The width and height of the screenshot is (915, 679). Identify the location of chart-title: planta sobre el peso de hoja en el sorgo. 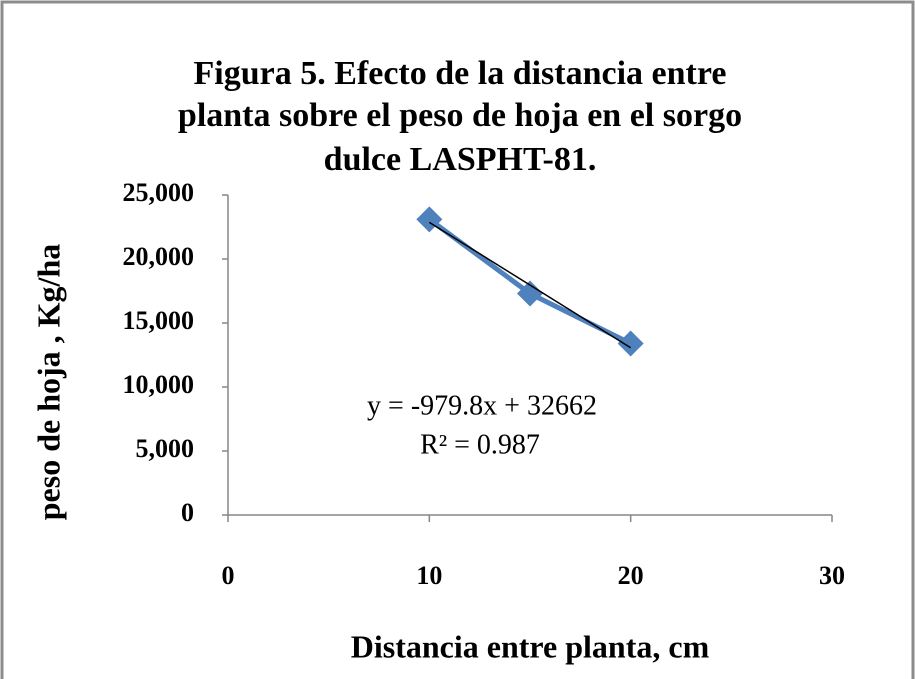
(460, 115).